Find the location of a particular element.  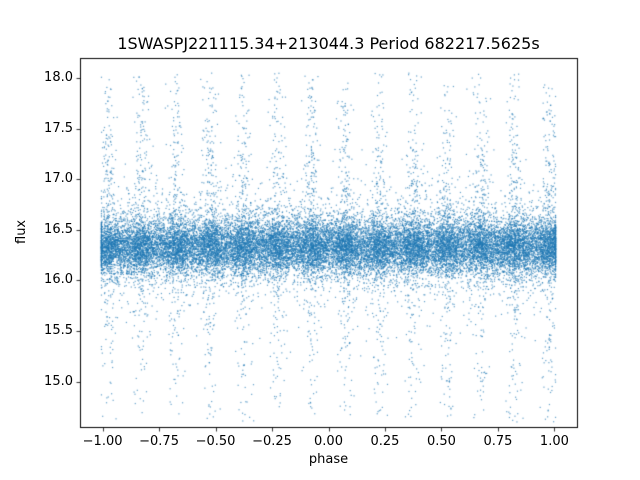

x-tick-label: −1.00 is located at coordinates (102, 441).